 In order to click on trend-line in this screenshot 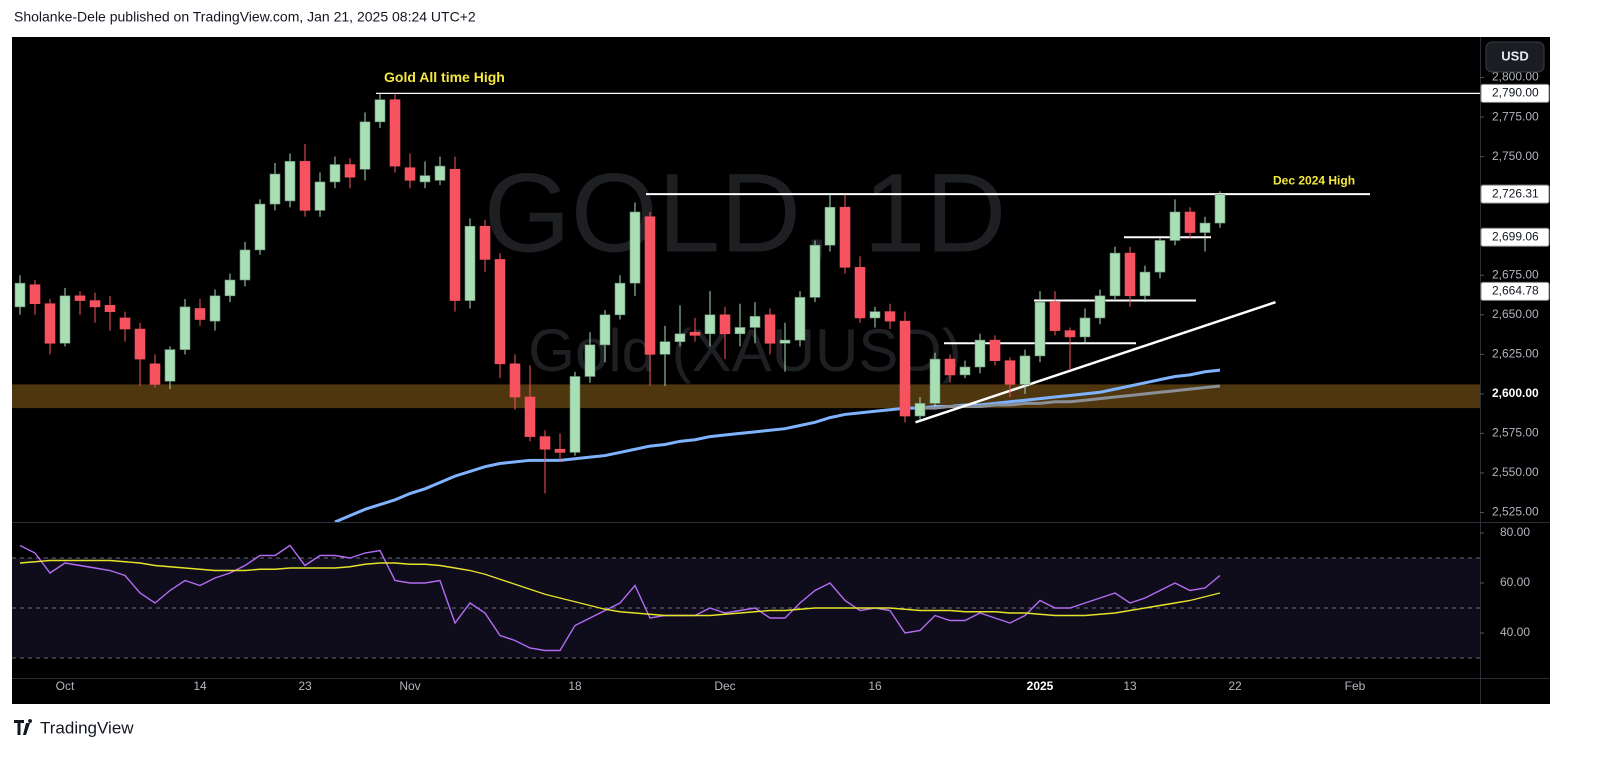, I will do `click(1095, 362)`.